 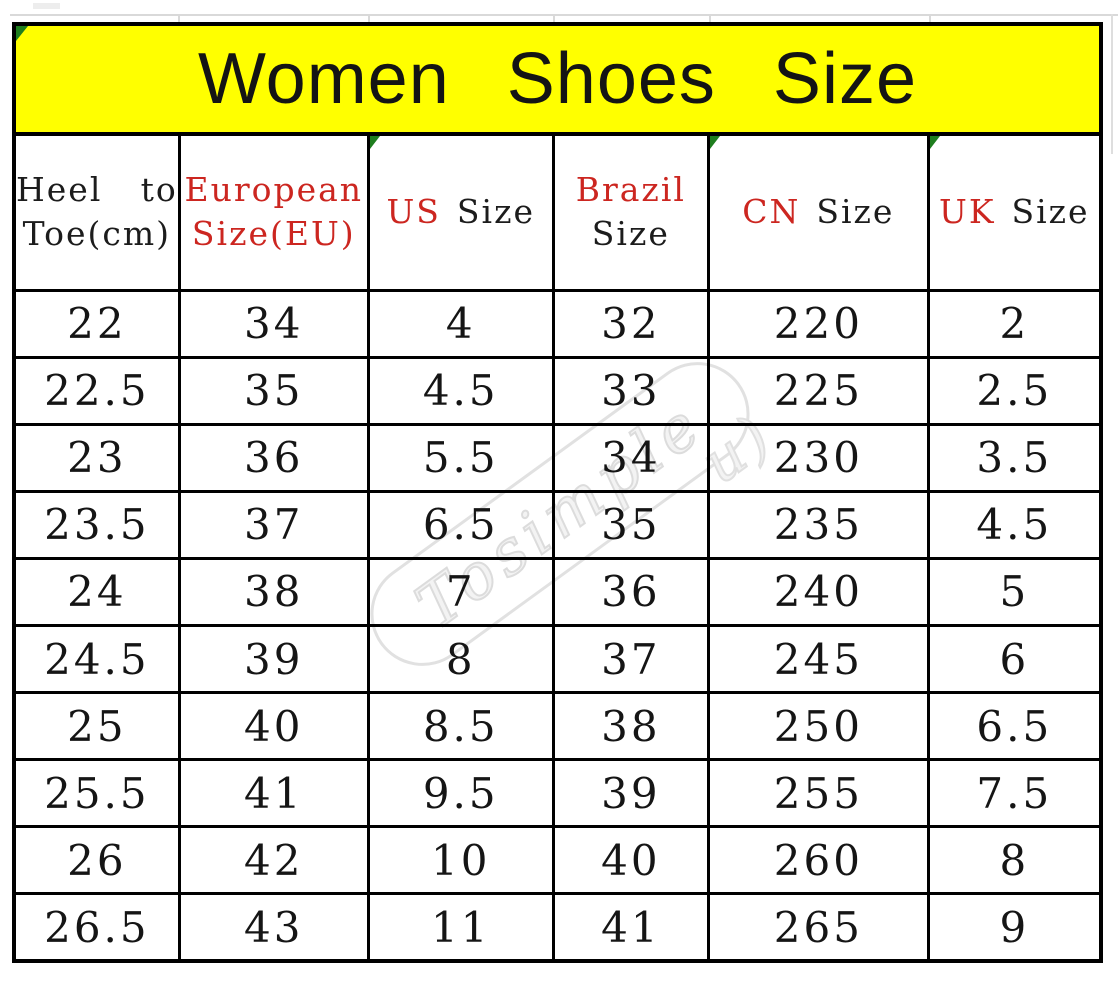 I want to click on table-cell: 24.5, so click(x=96, y=659).